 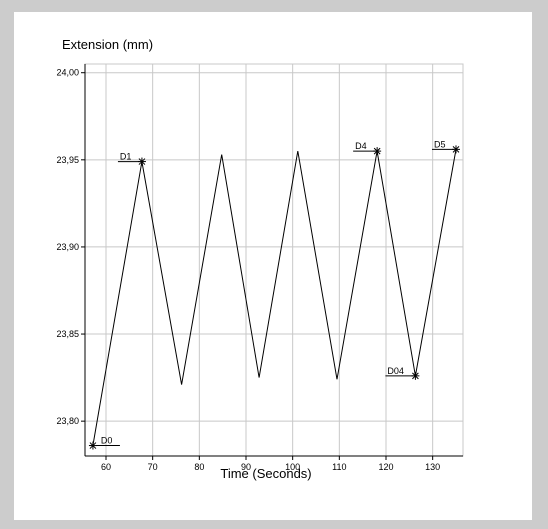 What do you see at coordinates (292, 467) in the screenshot?
I see `x-tick-label: 100` at bounding box center [292, 467].